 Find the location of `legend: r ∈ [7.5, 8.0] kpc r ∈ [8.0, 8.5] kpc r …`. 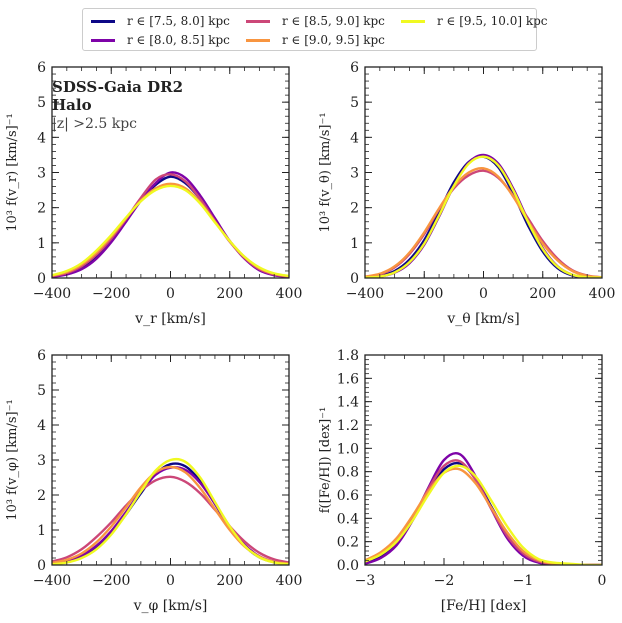

legend: r ∈ [7.5, 8.0] kpc r ∈ [8.0, 8.5] kpc r … is located at coordinates (315, 29).